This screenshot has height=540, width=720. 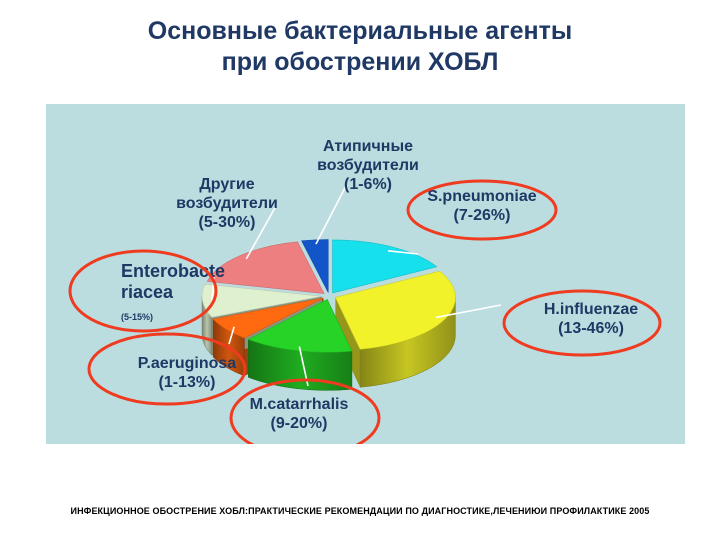 I want to click on slice-label-line: (1-6%), so click(x=368, y=184).